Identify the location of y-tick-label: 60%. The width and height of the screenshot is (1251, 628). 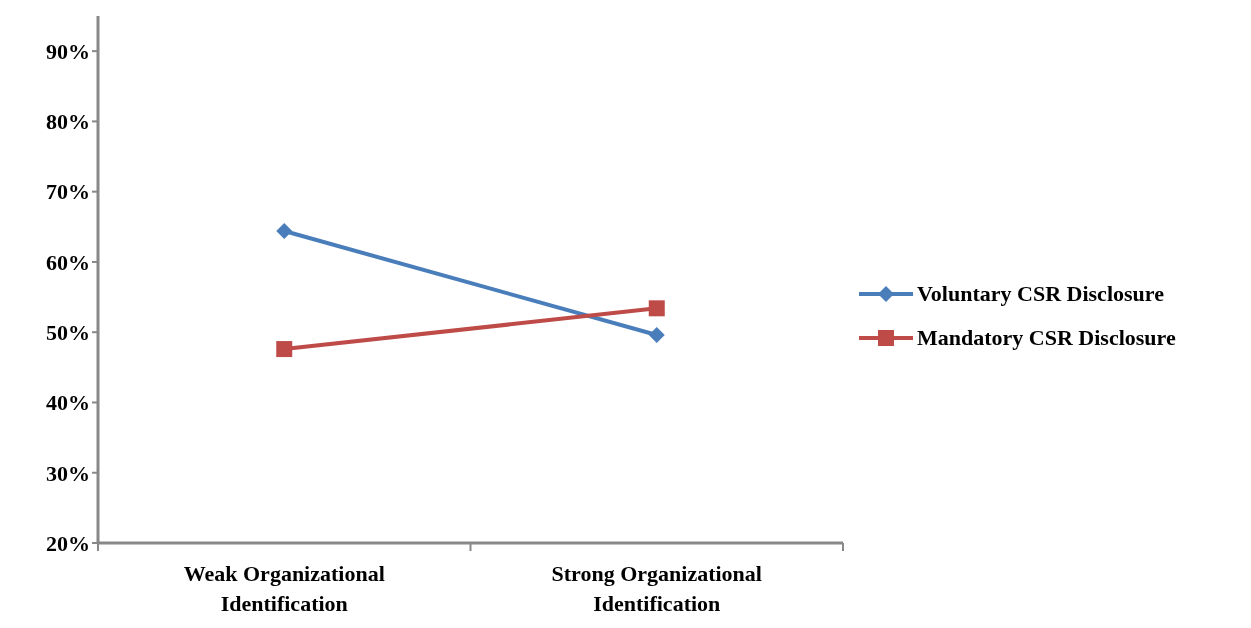
(68, 262).